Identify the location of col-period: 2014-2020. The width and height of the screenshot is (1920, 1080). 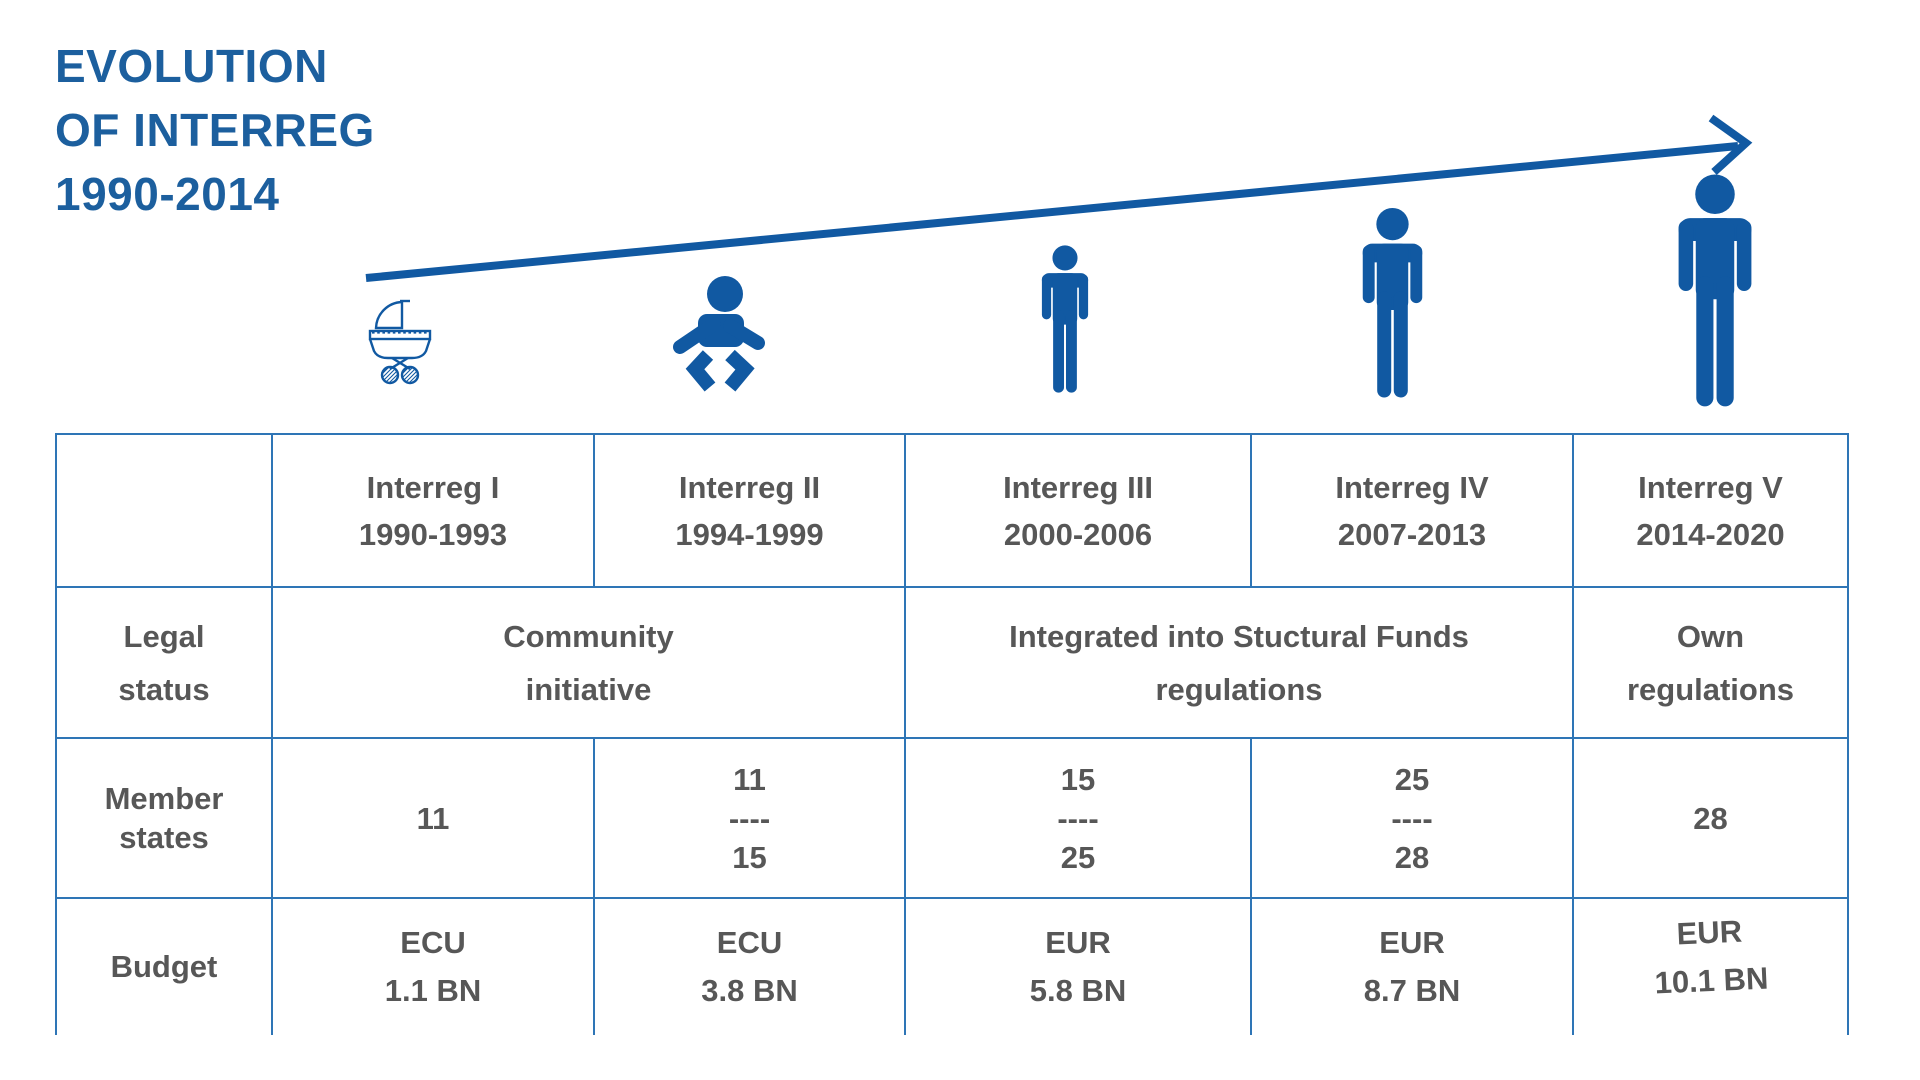
(1710, 534).